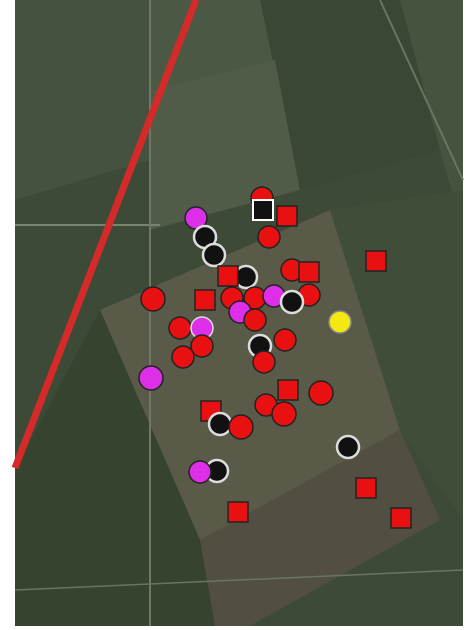  What do you see at coordinates (340, 322) in the screenshot?
I see `yellow-marker` at bounding box center [340, 322].